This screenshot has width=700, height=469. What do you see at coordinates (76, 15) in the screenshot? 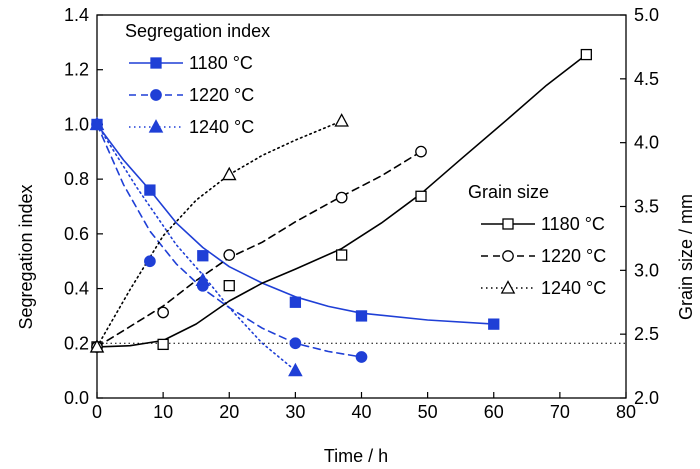
I see `y-left-tick-label: 1.4` at bounding box center [76, 15].